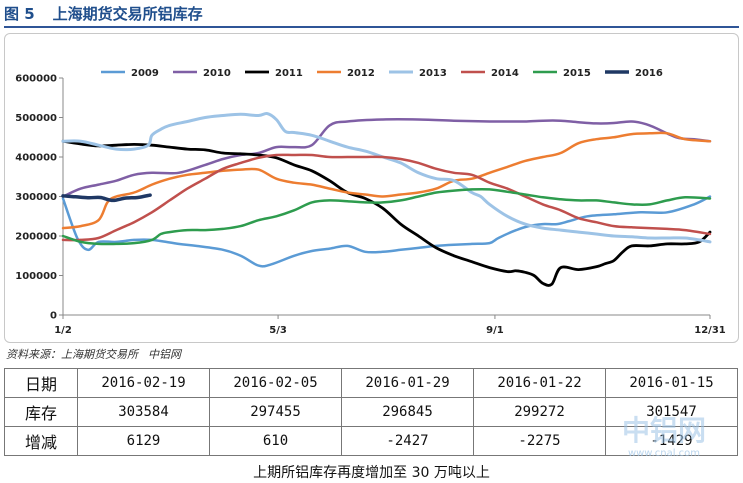 The width and height of the screenshot is (743, 483). Describe the element at coordinates (671, 441) in the screenshot. I see `table-cell: -1429` at that location.